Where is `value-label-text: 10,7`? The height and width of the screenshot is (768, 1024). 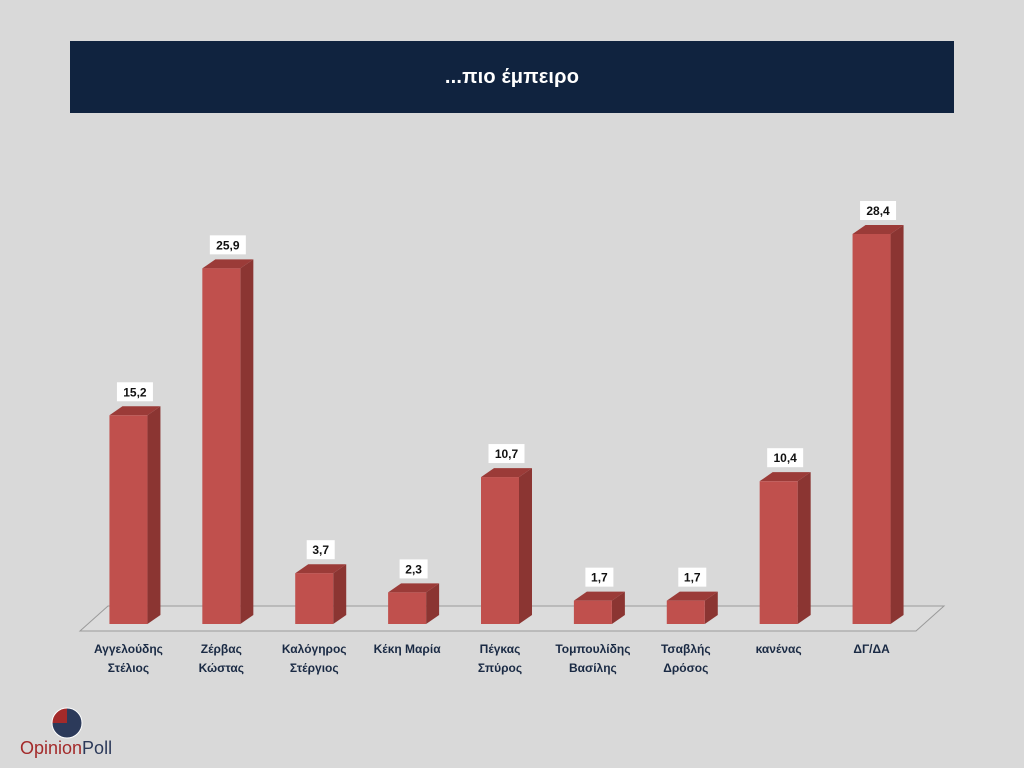 value-label-text: 10,7 is located at coordinates (507, 454).